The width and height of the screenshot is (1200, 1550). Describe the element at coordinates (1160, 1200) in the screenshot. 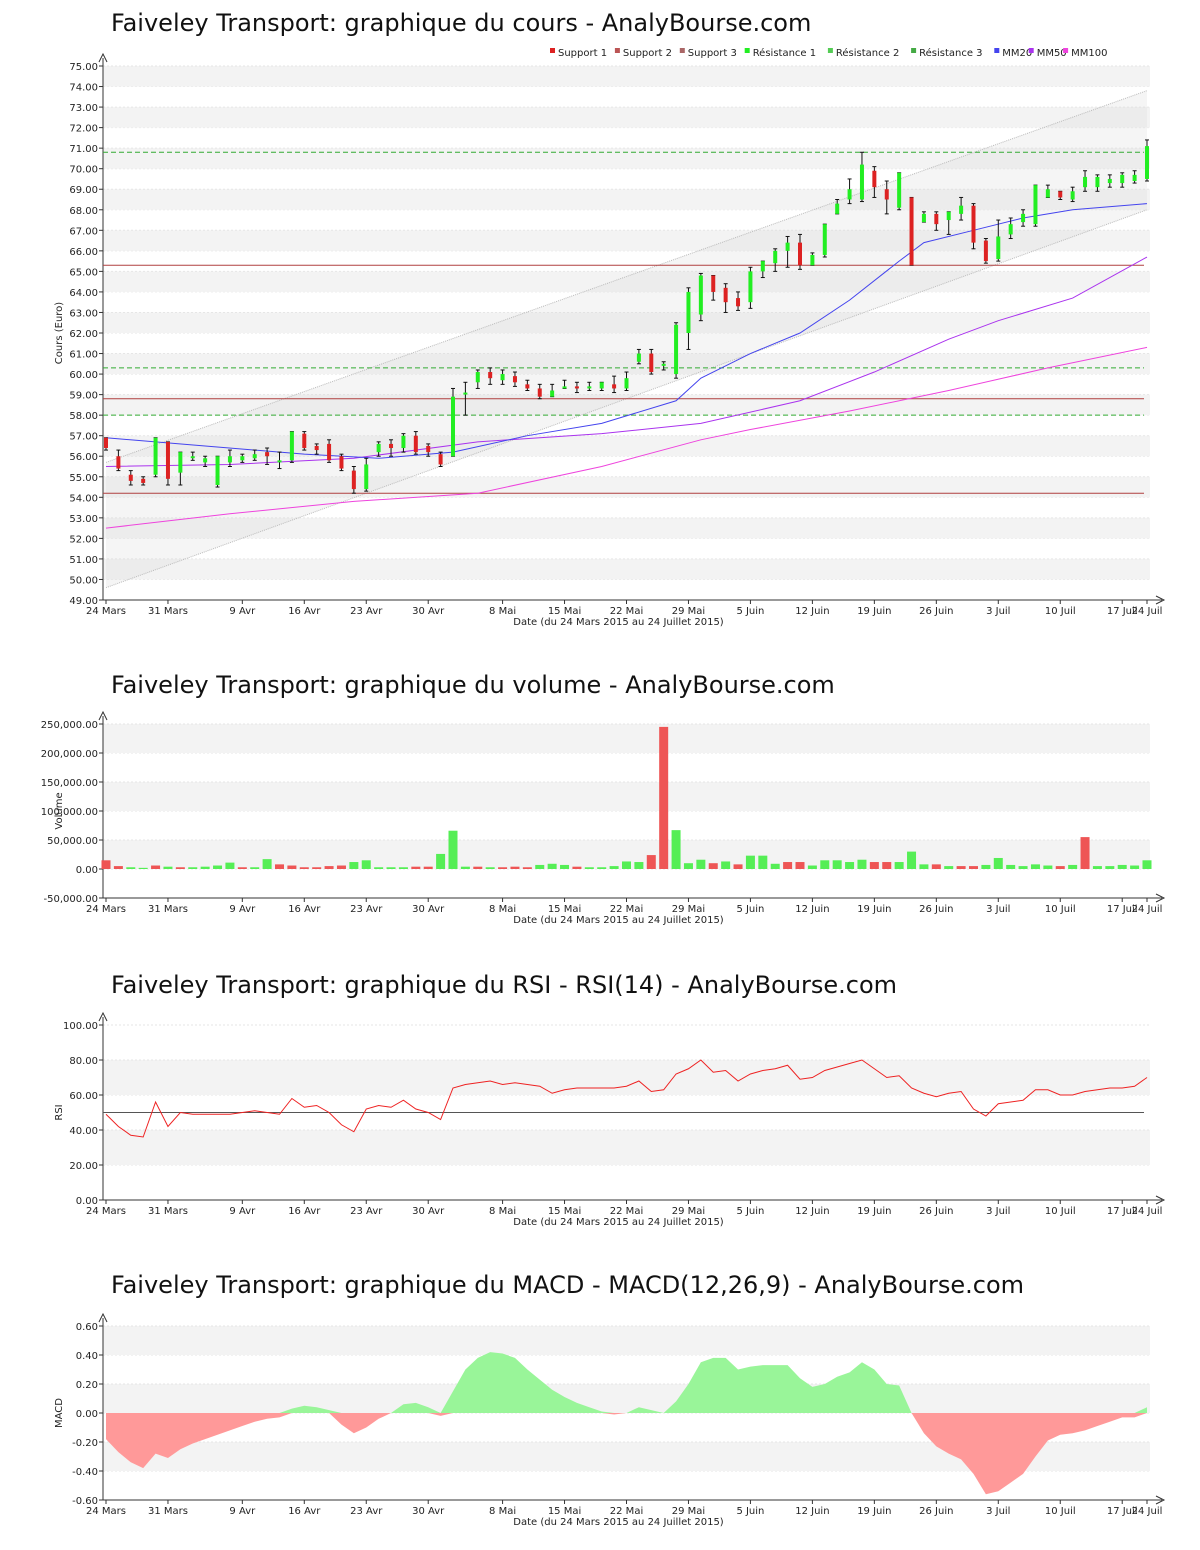

I see `x-axis-arrow` at that location.